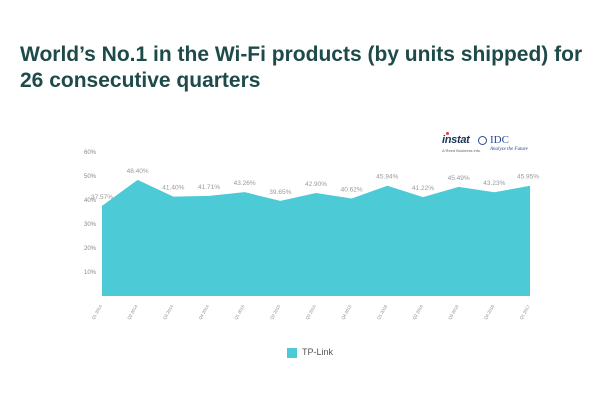 The height and width of the screenshot is (400, 600). I want to click on y-tick-label: 50%, so click(90, 177).